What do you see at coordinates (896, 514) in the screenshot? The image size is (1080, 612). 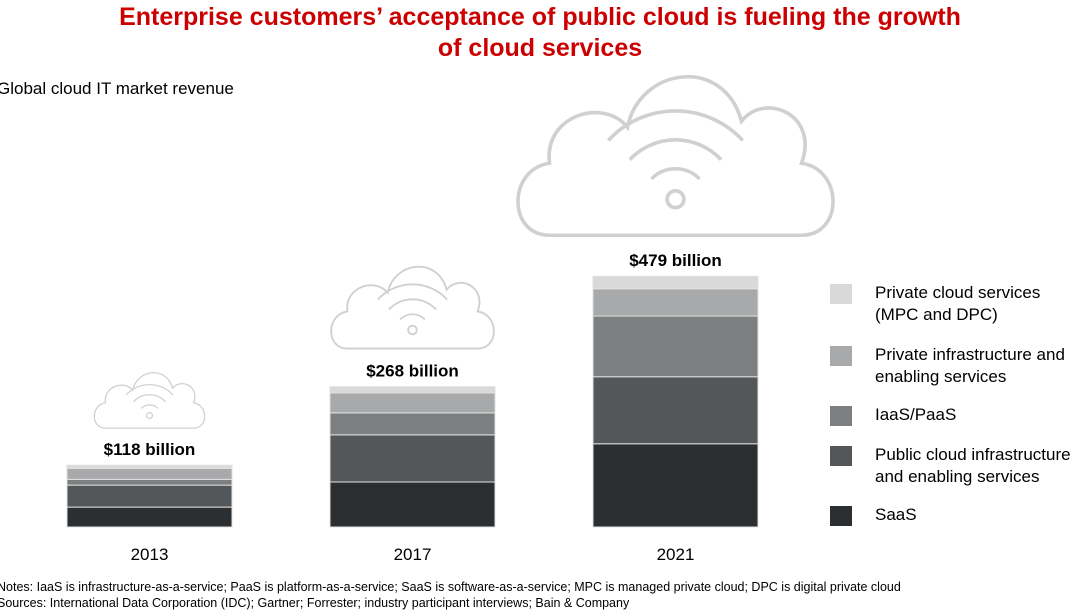 I see `legend-label: SaaS` at bounding box center [896, 514].